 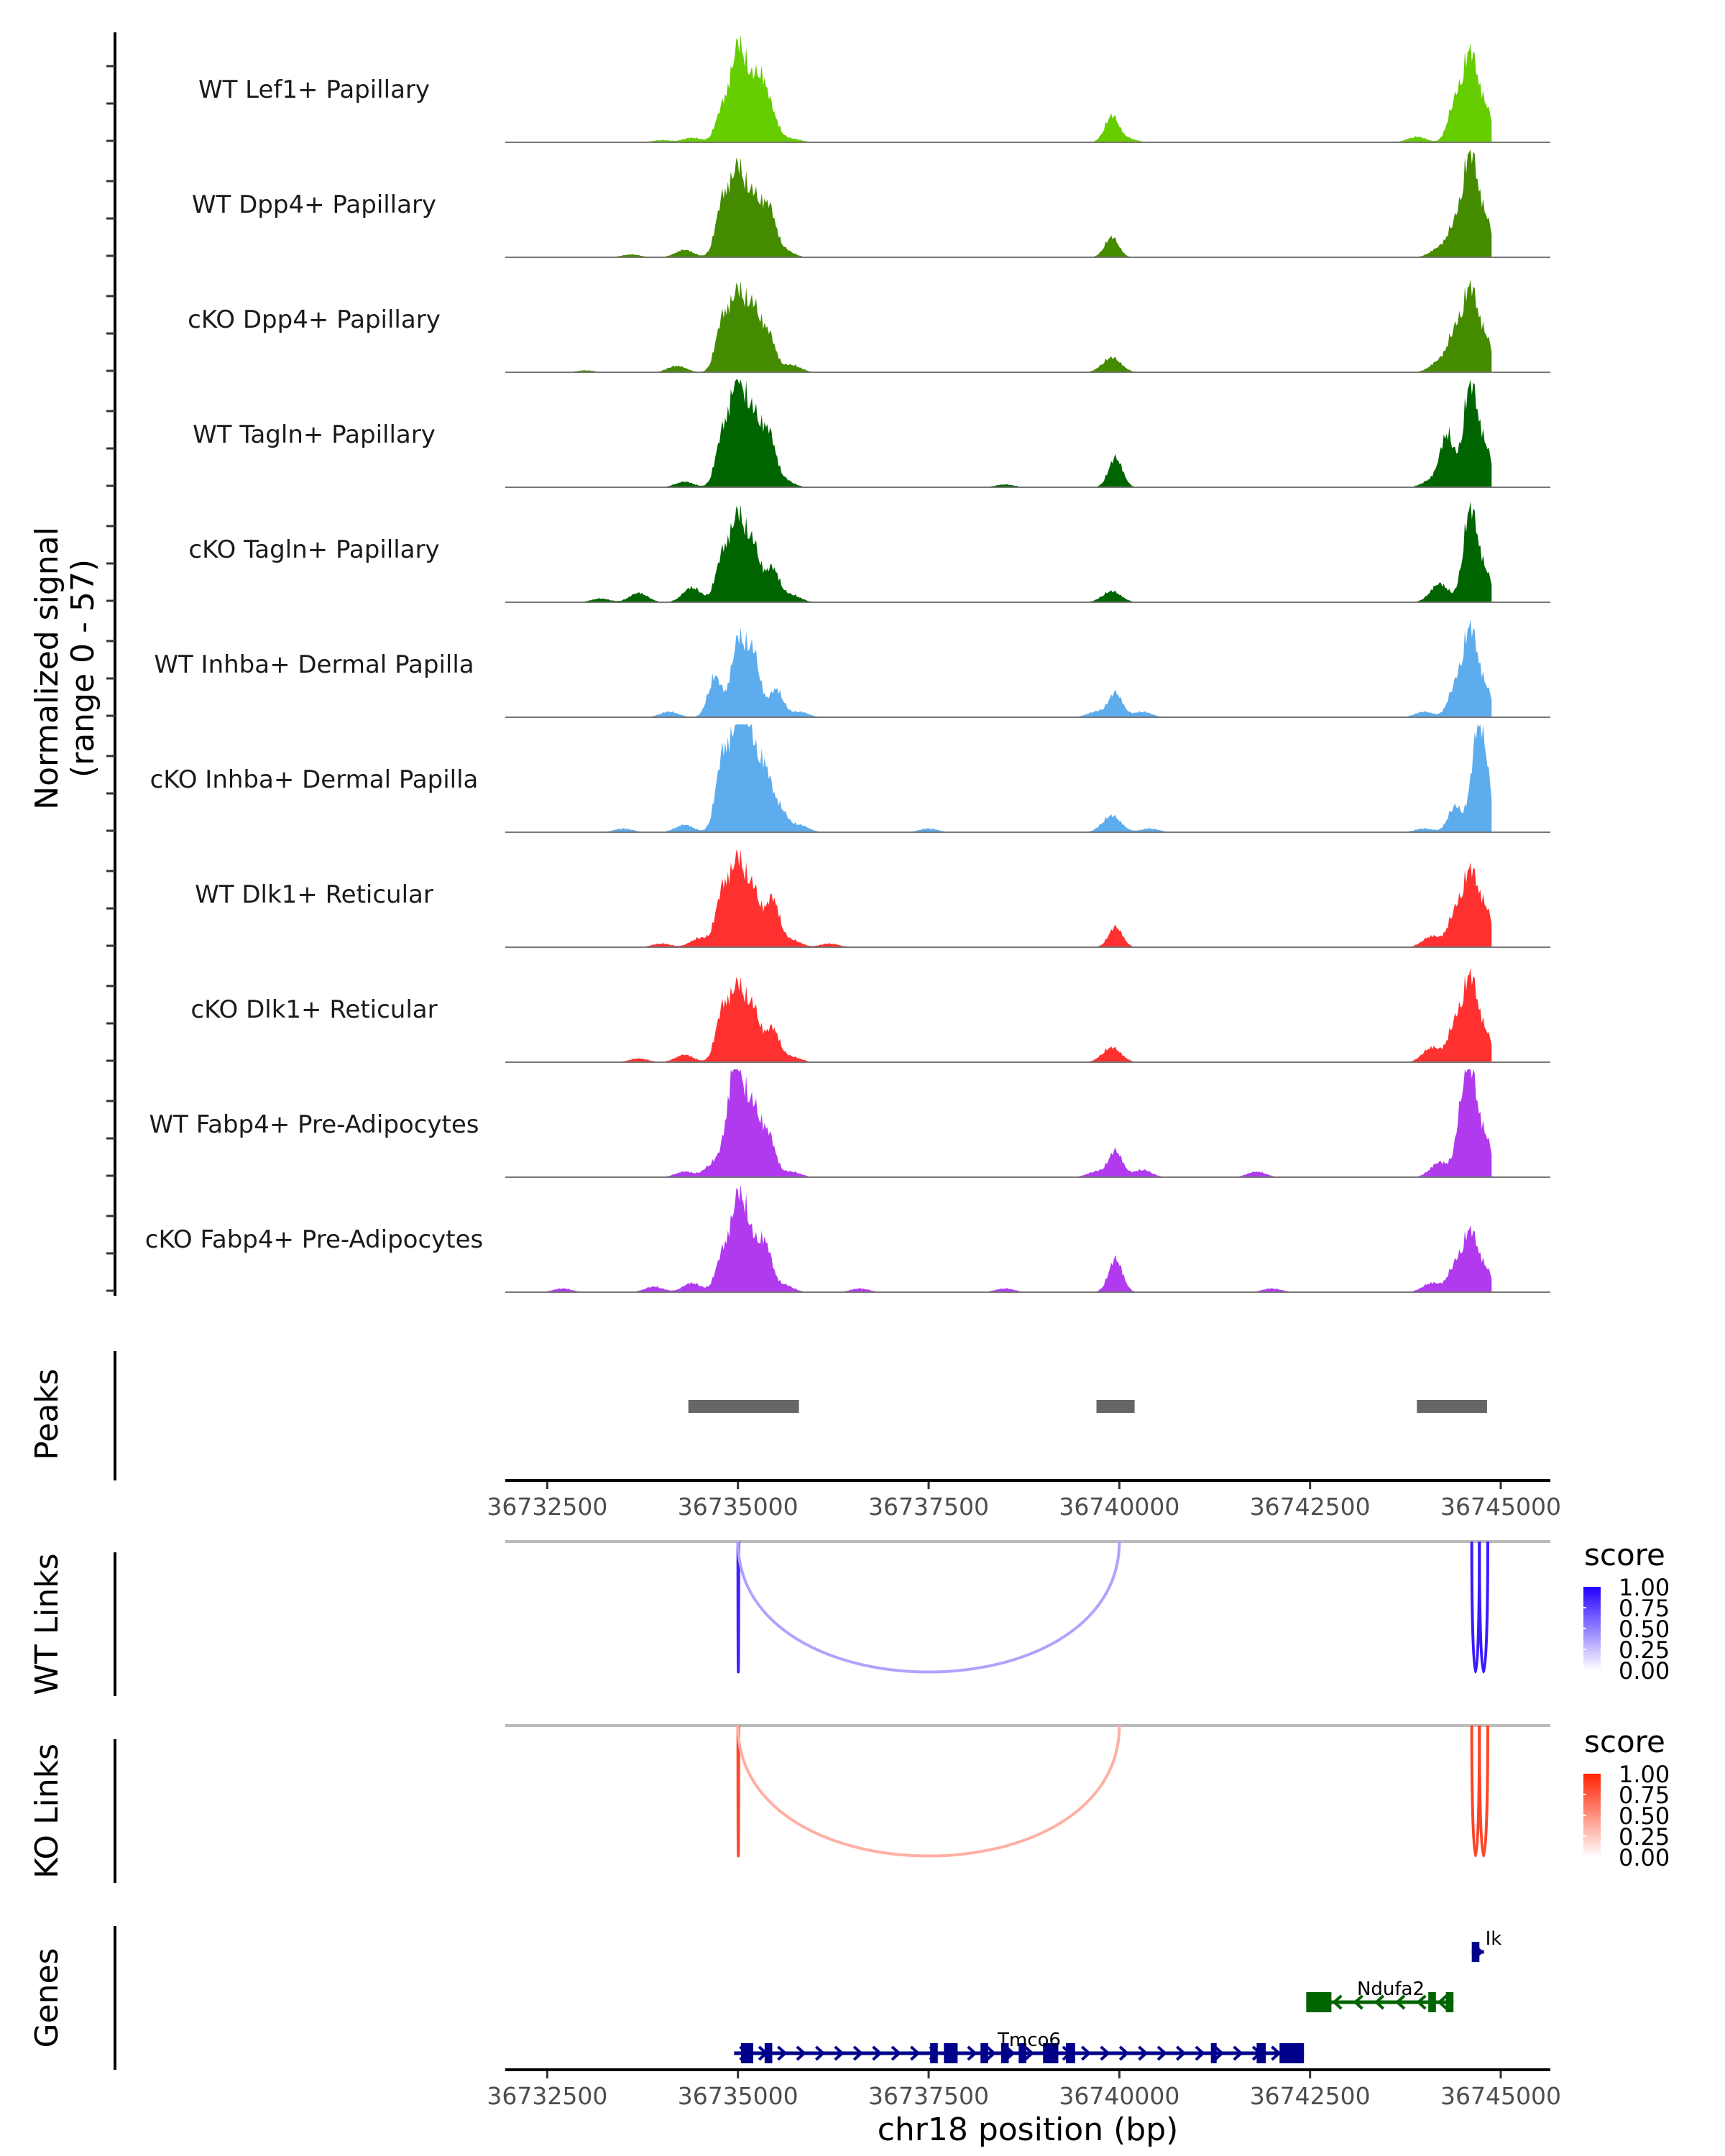 I want to click on legend-title: score, so click(x=1624, y=1554).